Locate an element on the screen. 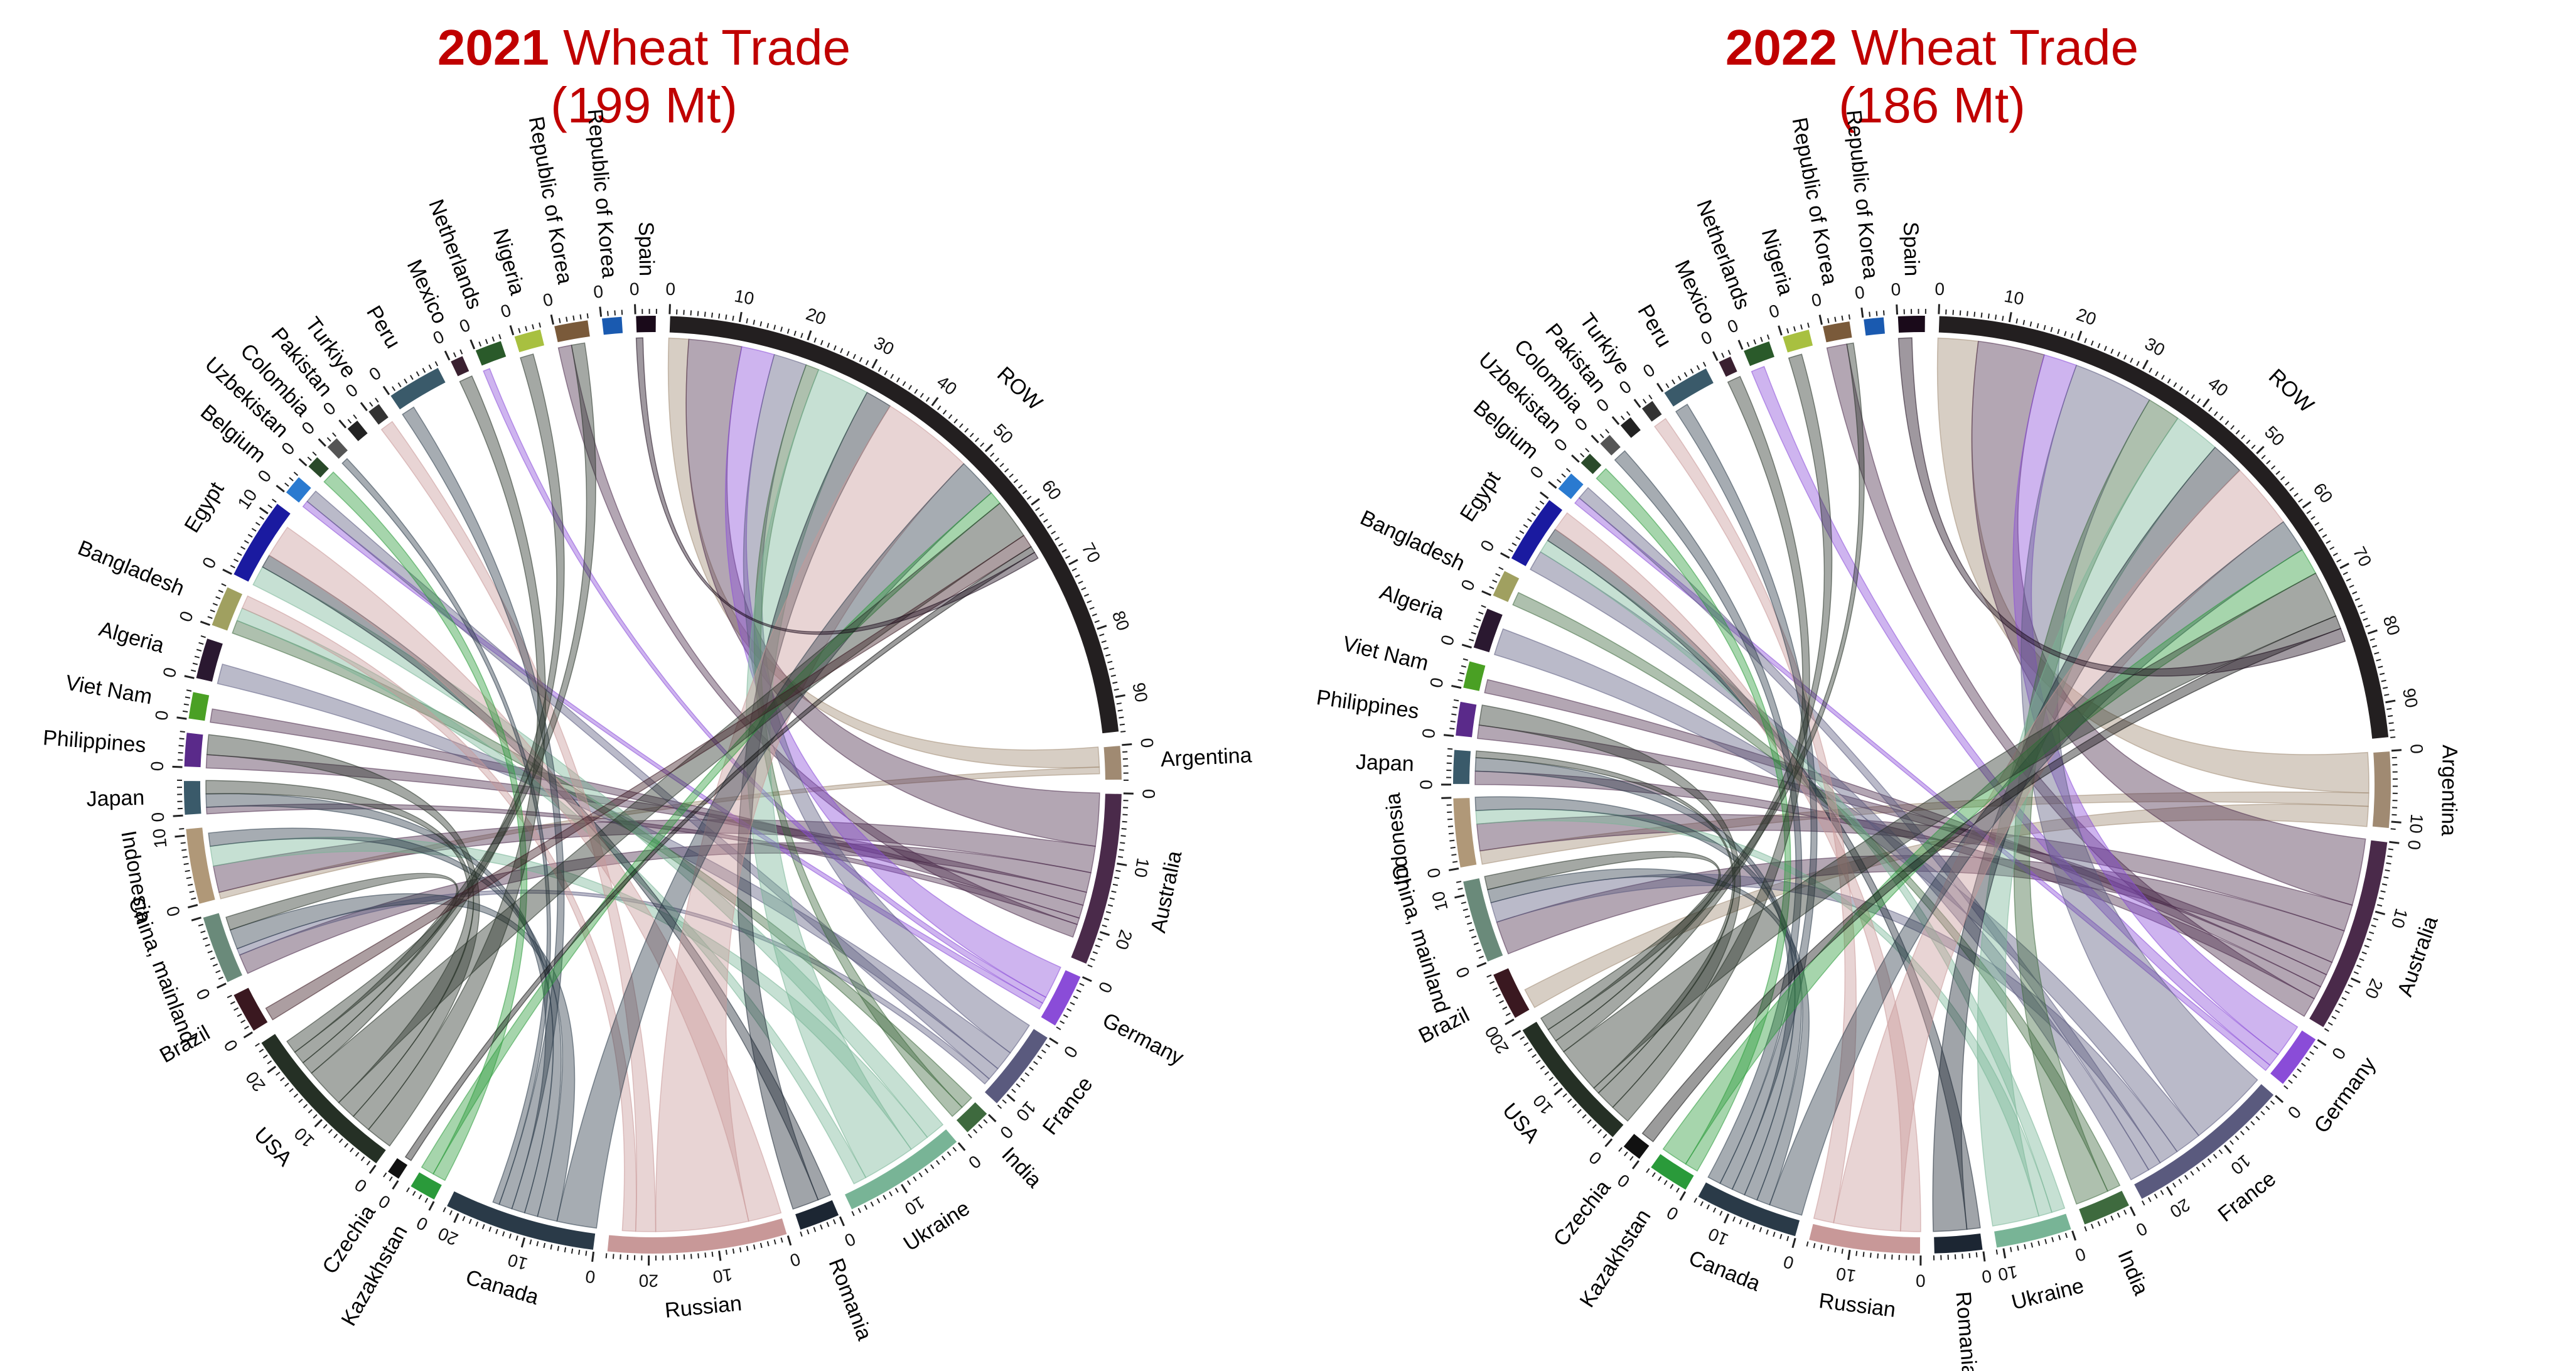 This screenshot has width=2576, height=1371. arc-czechia is located at coordinates (397, 1168).